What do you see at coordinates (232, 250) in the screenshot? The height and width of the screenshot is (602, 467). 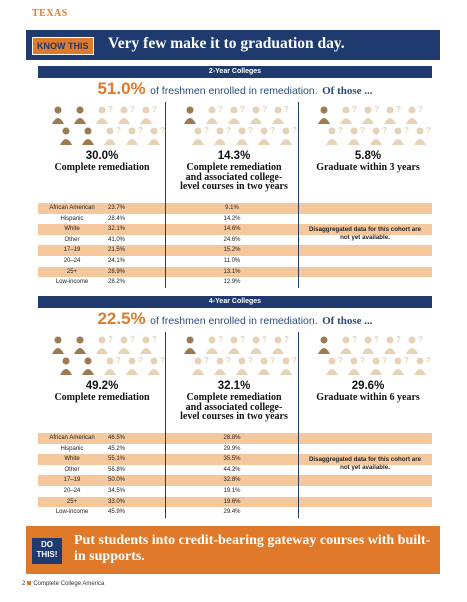 I see `gateway-value: 15.2%` at bounding box center [232, 250].